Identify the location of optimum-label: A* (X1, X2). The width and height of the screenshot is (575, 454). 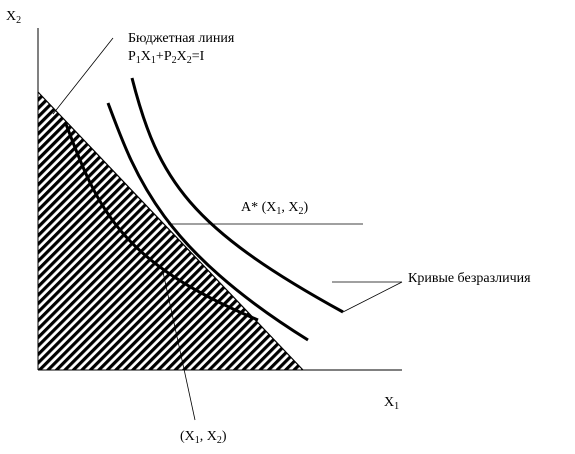
(275, 208).